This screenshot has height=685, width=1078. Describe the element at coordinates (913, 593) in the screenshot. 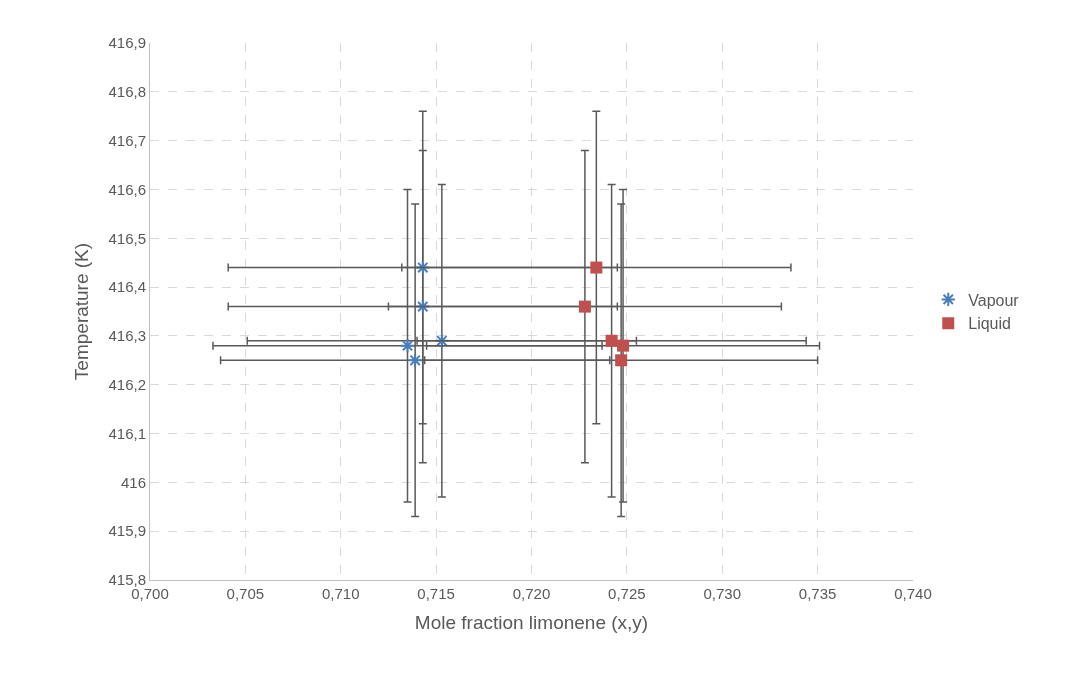

I see `x-tick-label: 0,740` at that location.